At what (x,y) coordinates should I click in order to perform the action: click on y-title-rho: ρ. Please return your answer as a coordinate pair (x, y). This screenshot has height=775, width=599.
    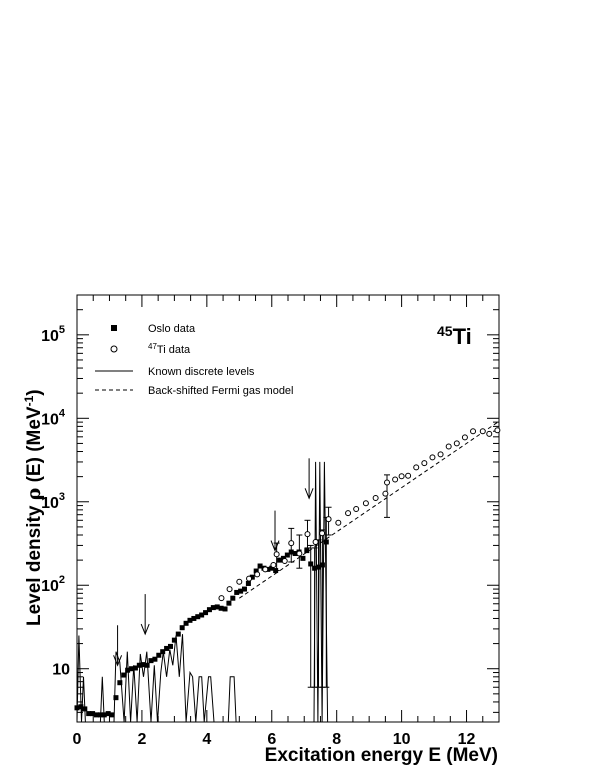
    Looking at the image, I should click on (34, 494).